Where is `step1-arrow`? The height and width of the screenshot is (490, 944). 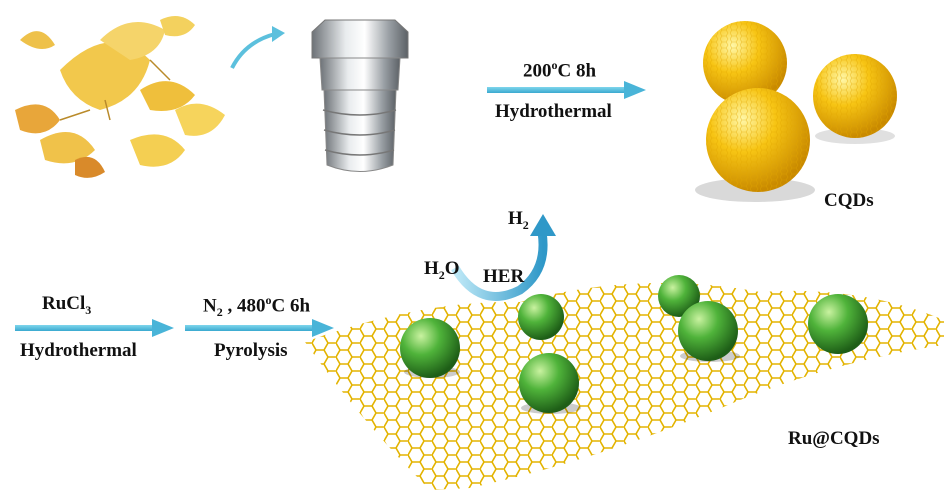 step1-arrow is located at coordinates (557, 90).